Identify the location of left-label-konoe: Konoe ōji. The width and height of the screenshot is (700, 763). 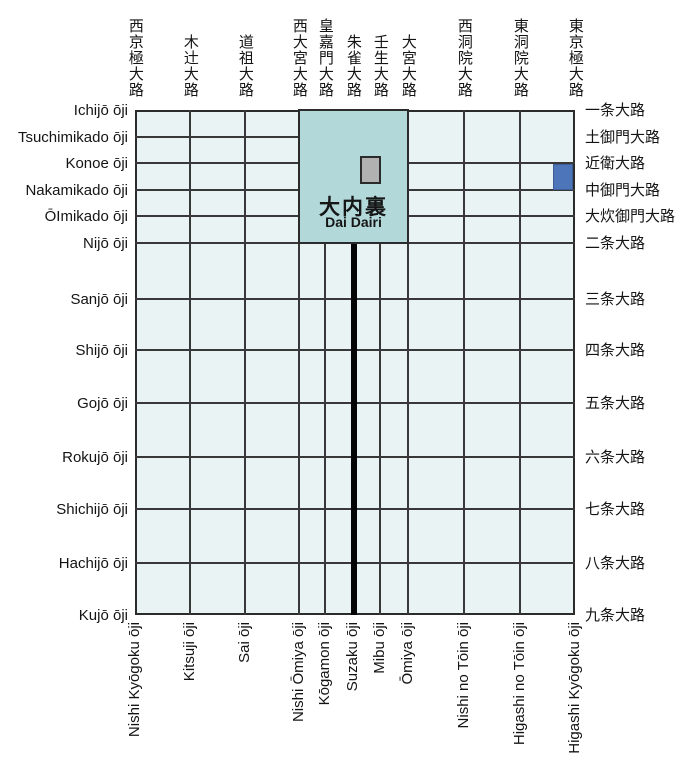
(96, 163).